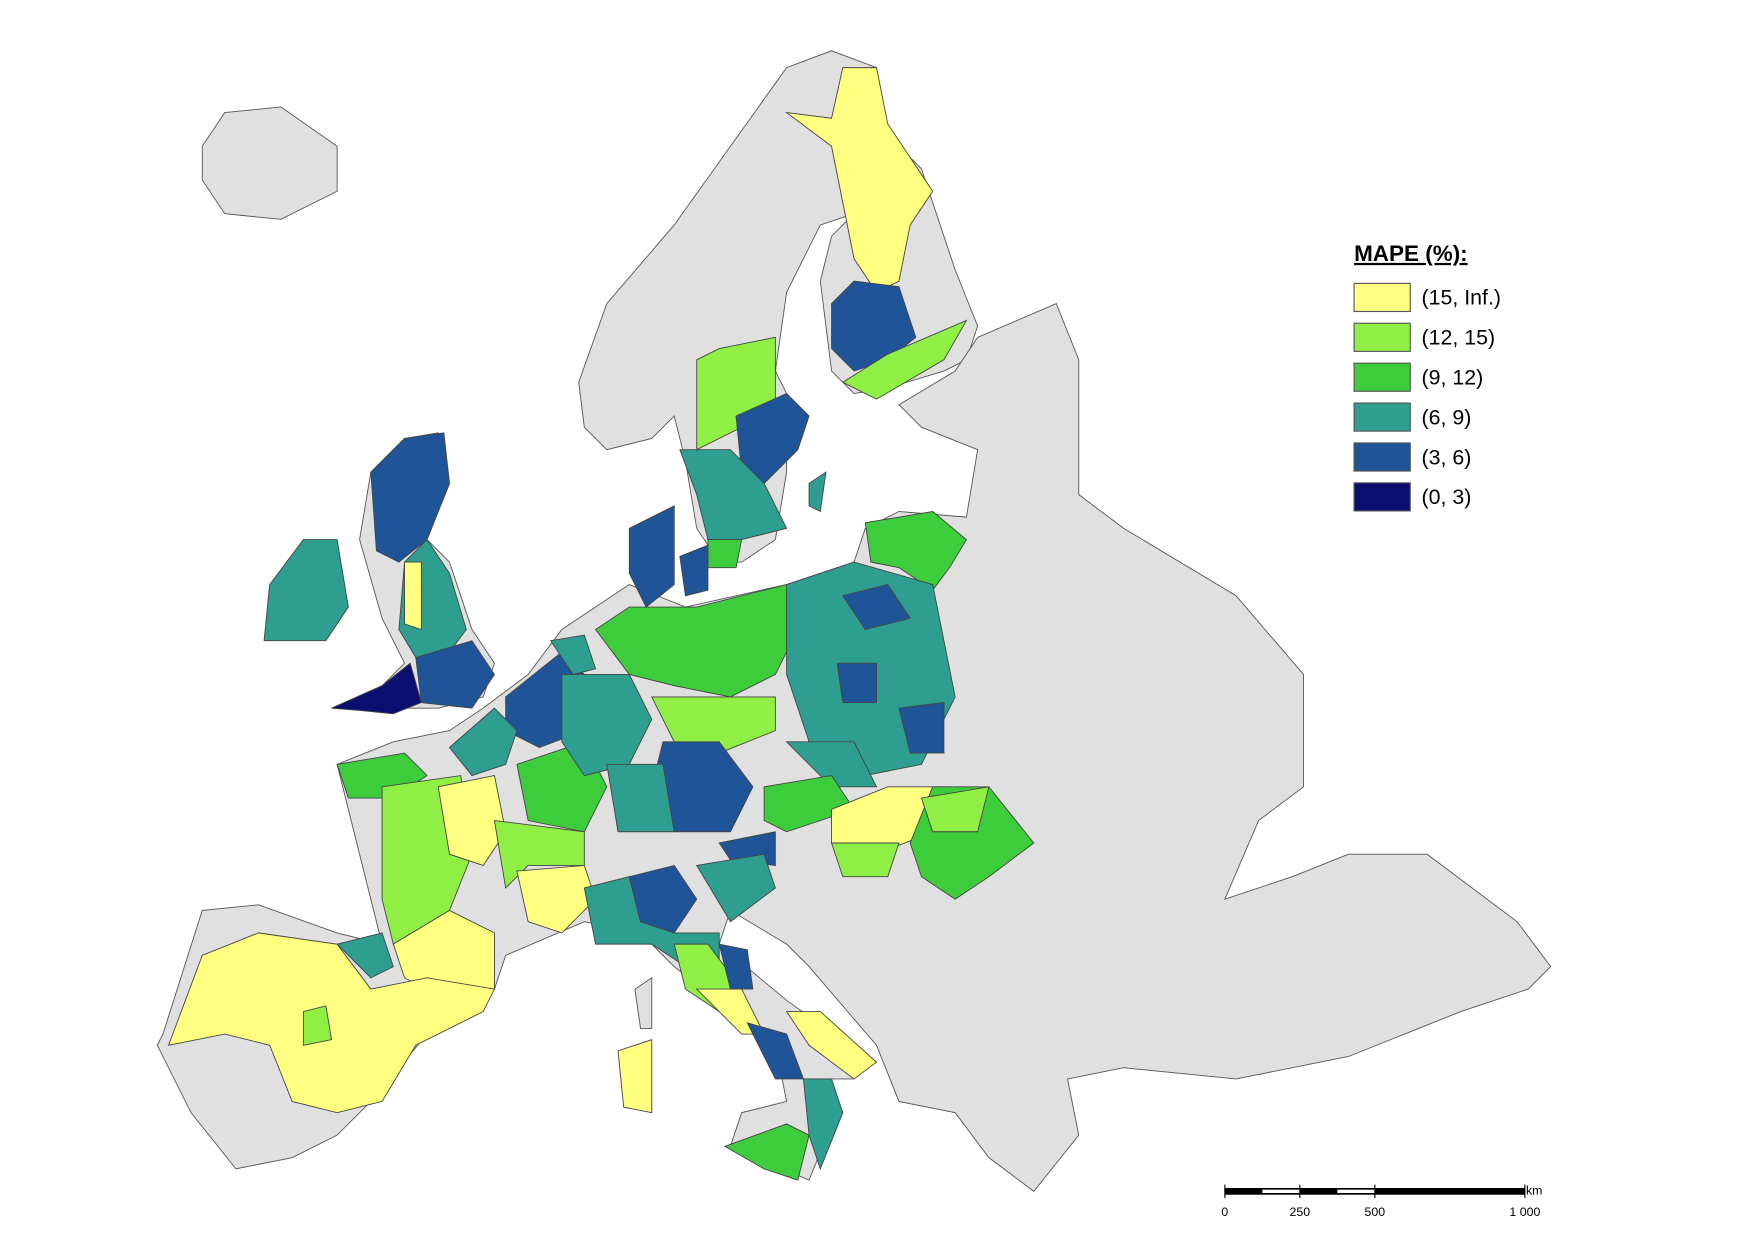  What do you see at coordinates (1524, 1212) in the screenshot?
I see `scale-label: 1 000` at bounding box center [1524, 1212].